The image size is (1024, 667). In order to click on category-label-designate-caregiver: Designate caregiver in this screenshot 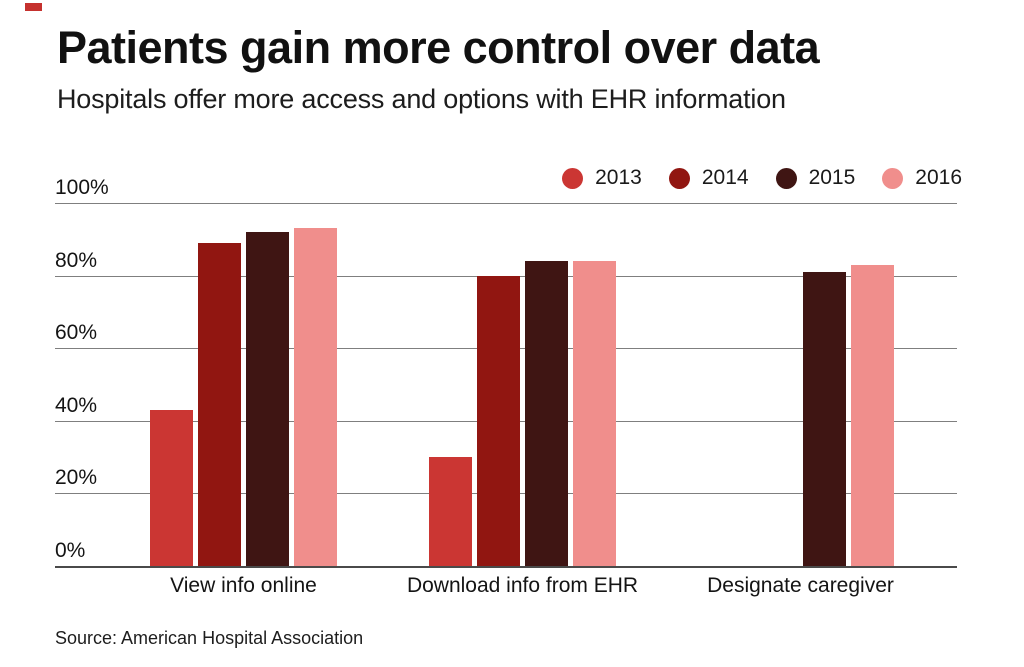, I will do `click(800, 585)`.